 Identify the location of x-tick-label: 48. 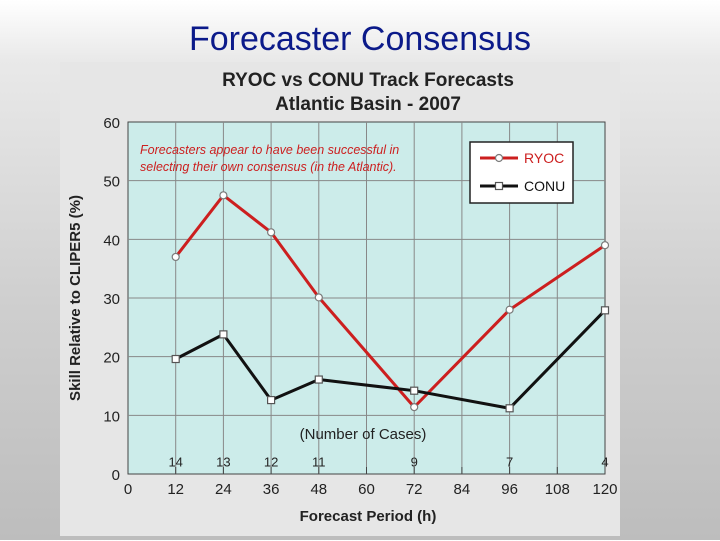
(318, 489).